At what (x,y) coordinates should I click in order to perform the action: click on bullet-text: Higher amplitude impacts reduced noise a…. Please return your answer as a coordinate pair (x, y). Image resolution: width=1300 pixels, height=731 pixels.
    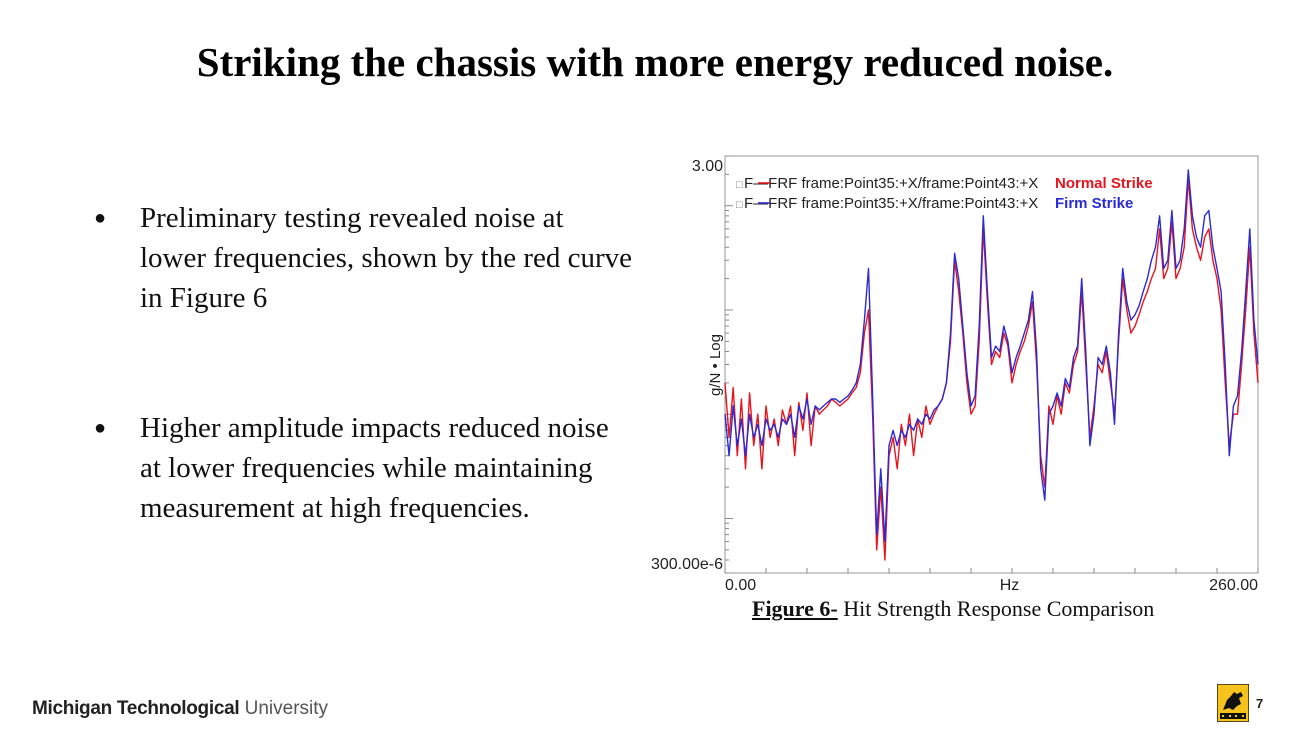
    Looking at the image, I should click on (374, 468).